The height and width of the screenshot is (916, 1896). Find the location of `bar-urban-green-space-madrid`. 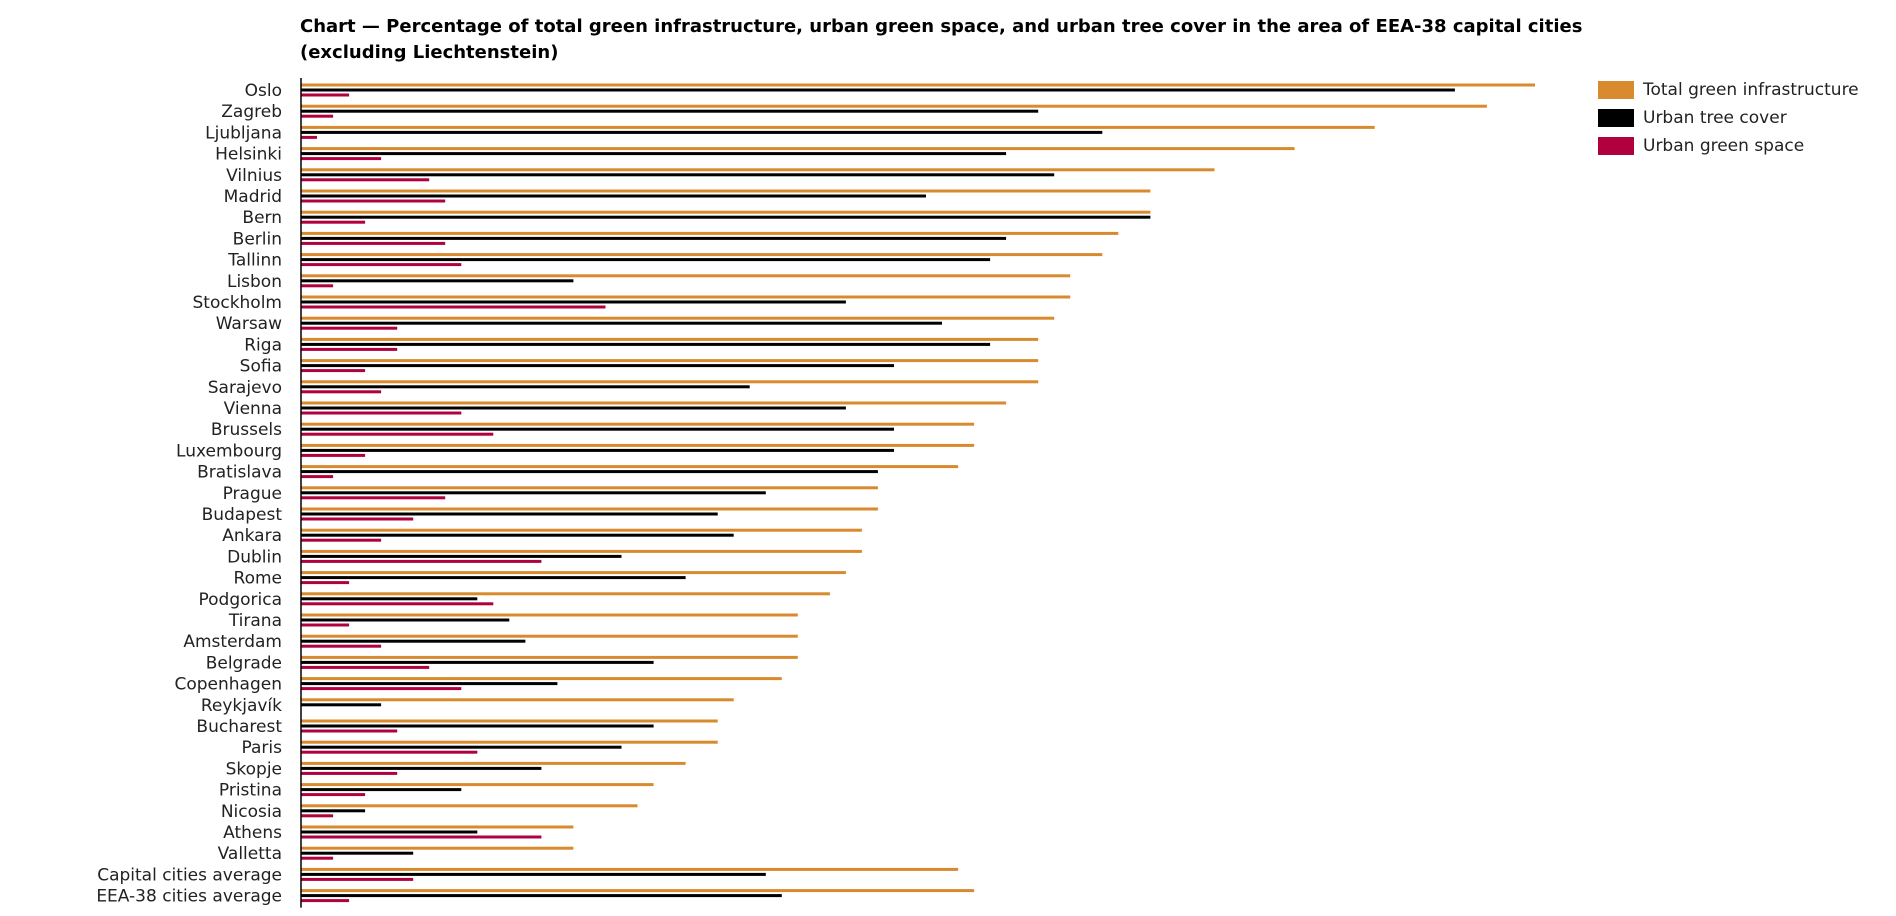

bar-urban-green-space-madrid is located at coordinates (373, 201).